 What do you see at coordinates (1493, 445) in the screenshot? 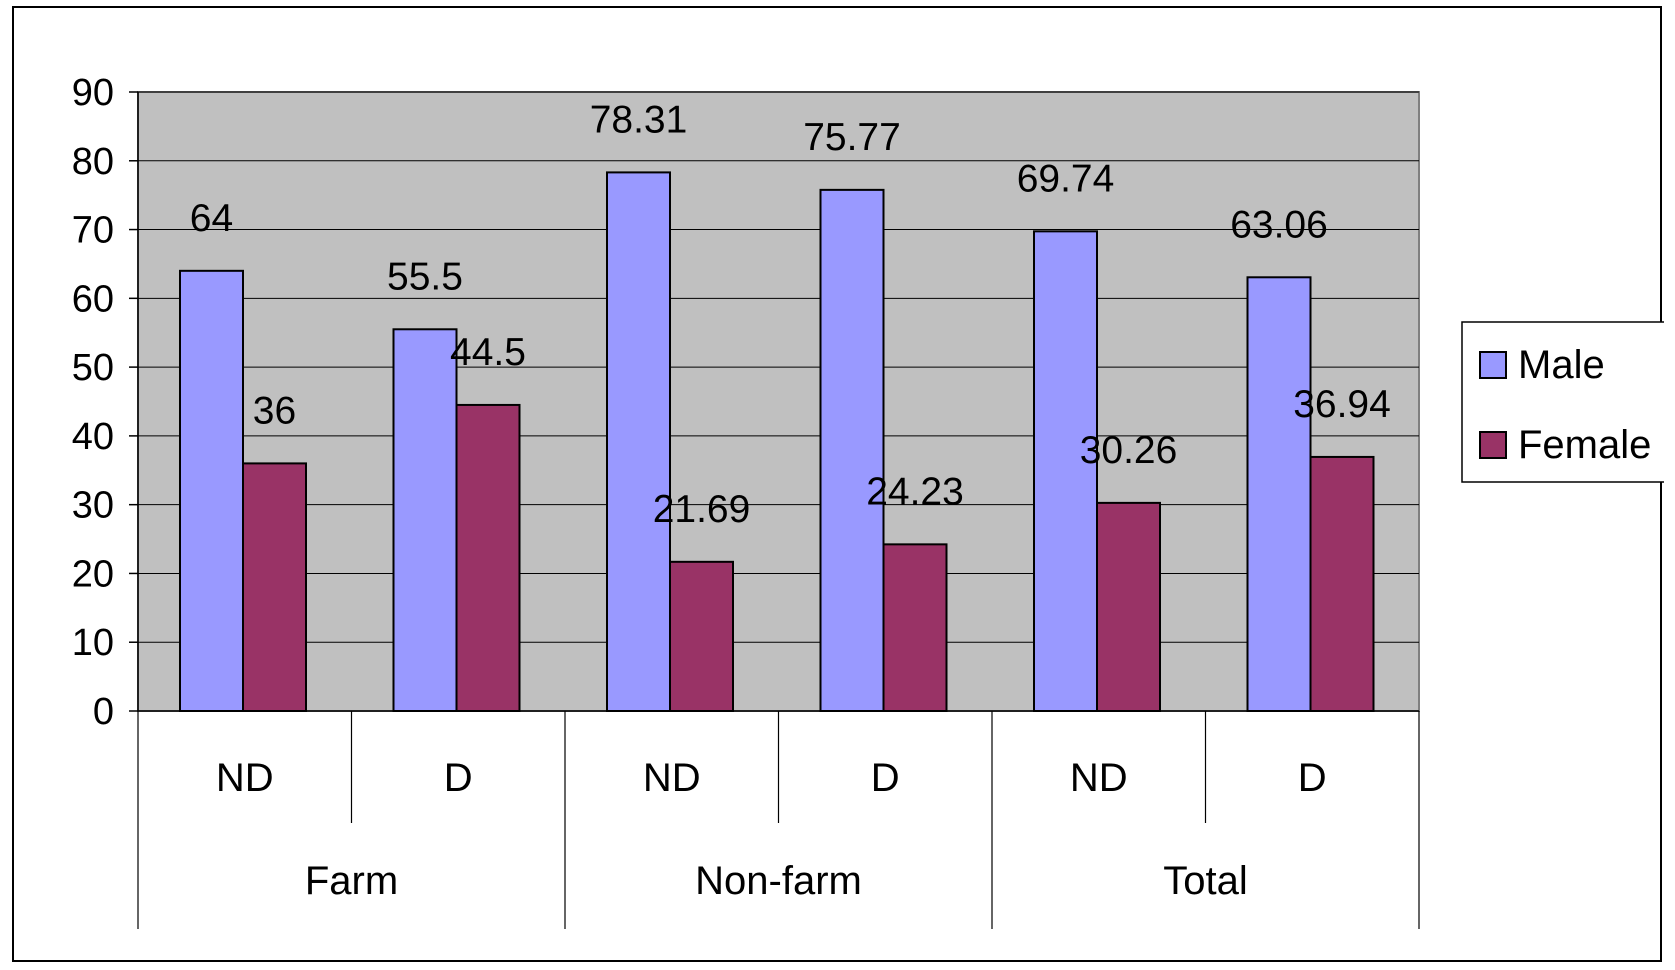
I see `legend-swatch-female` at bounding box center [1493, 445].